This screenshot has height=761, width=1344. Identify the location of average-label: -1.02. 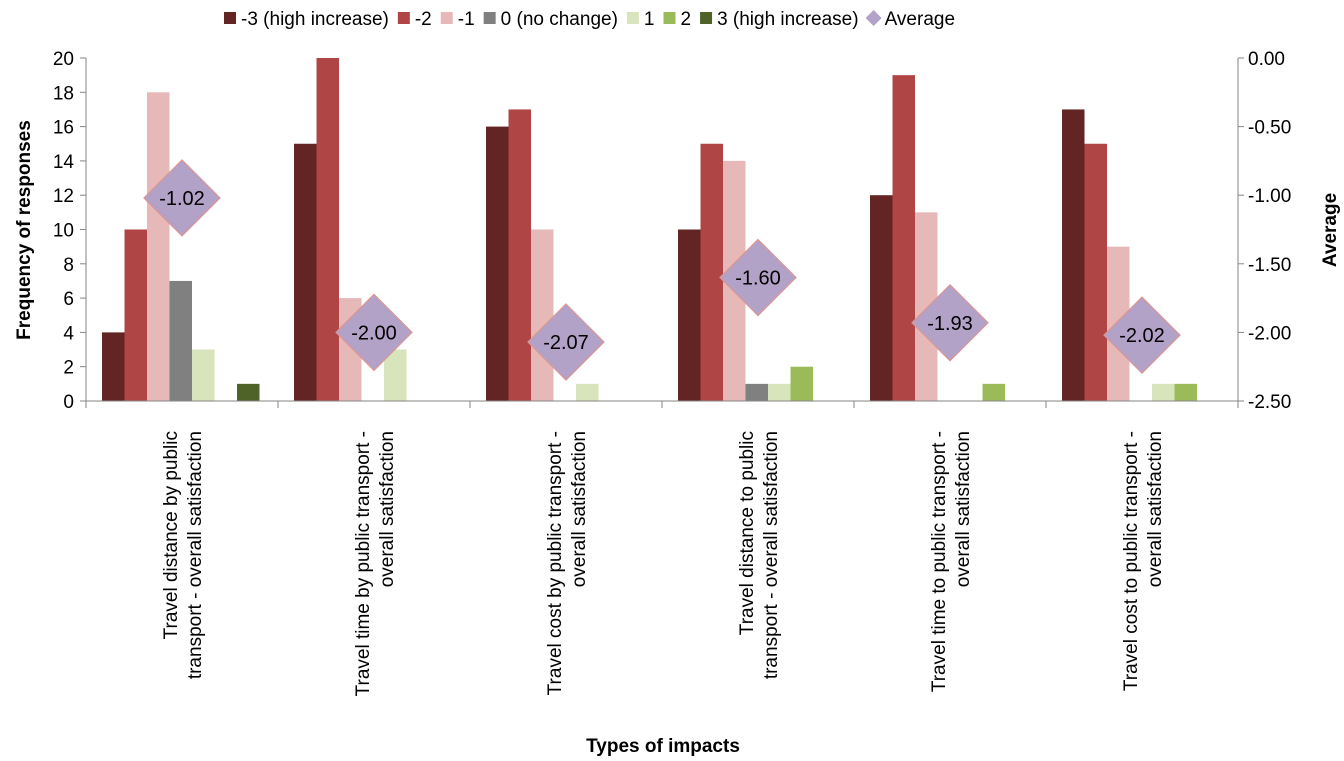
(182, 199).